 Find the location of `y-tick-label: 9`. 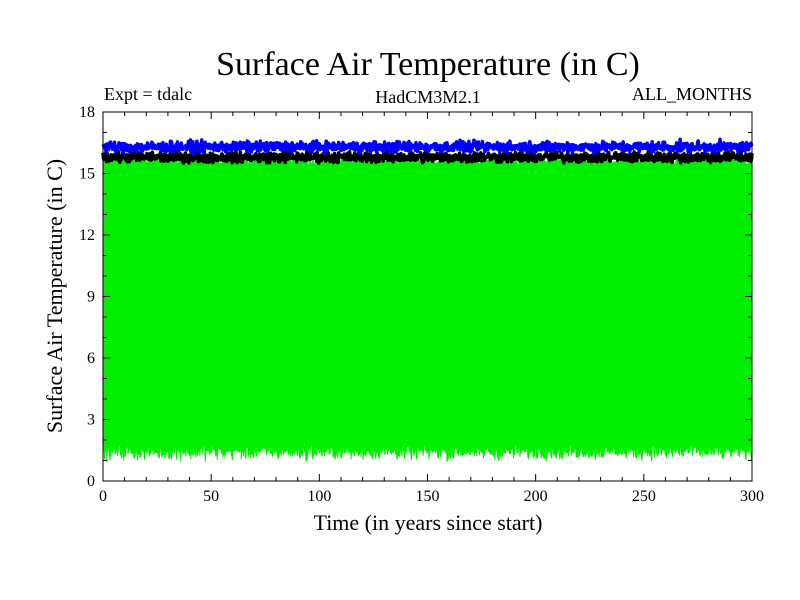

y-tick-label: 9 is located at coordinates (91, 297).